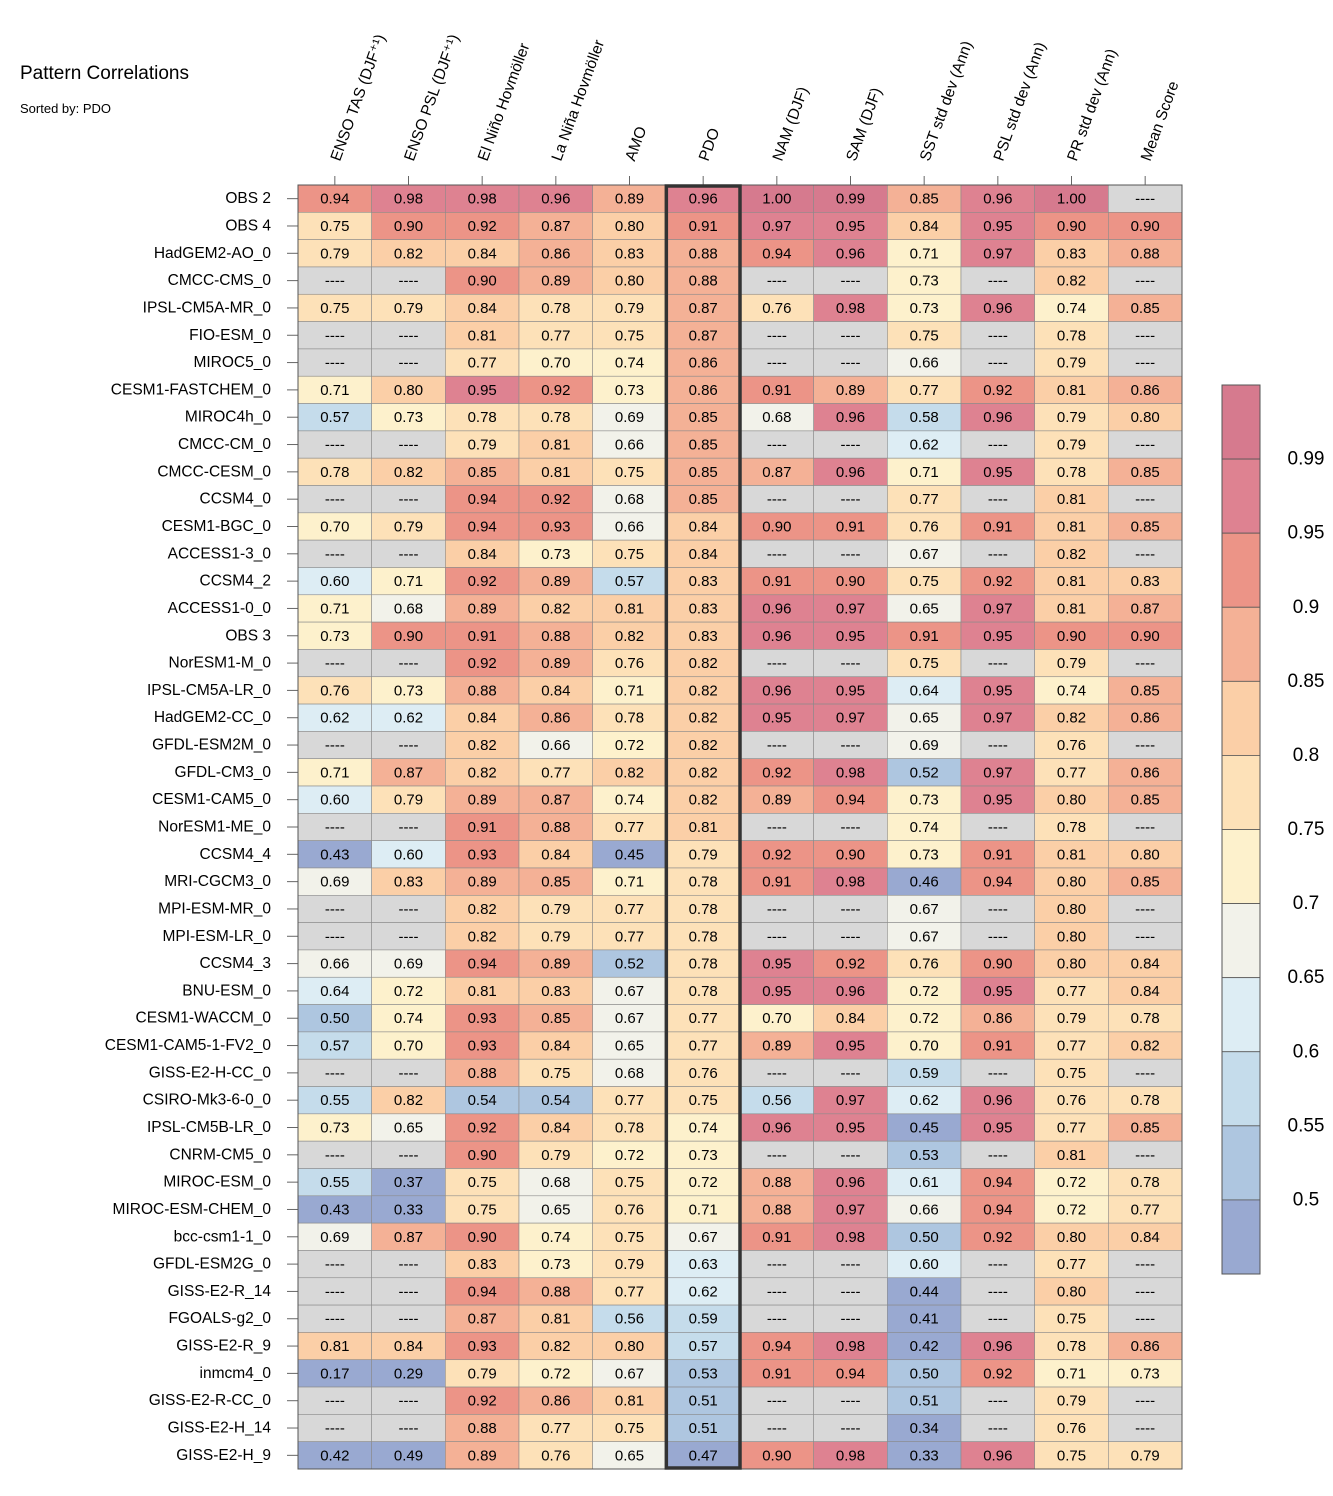 The height and width of the screenshot is (1496, 1333). I want to click on cell-value: 0.94, so click(482, 964).